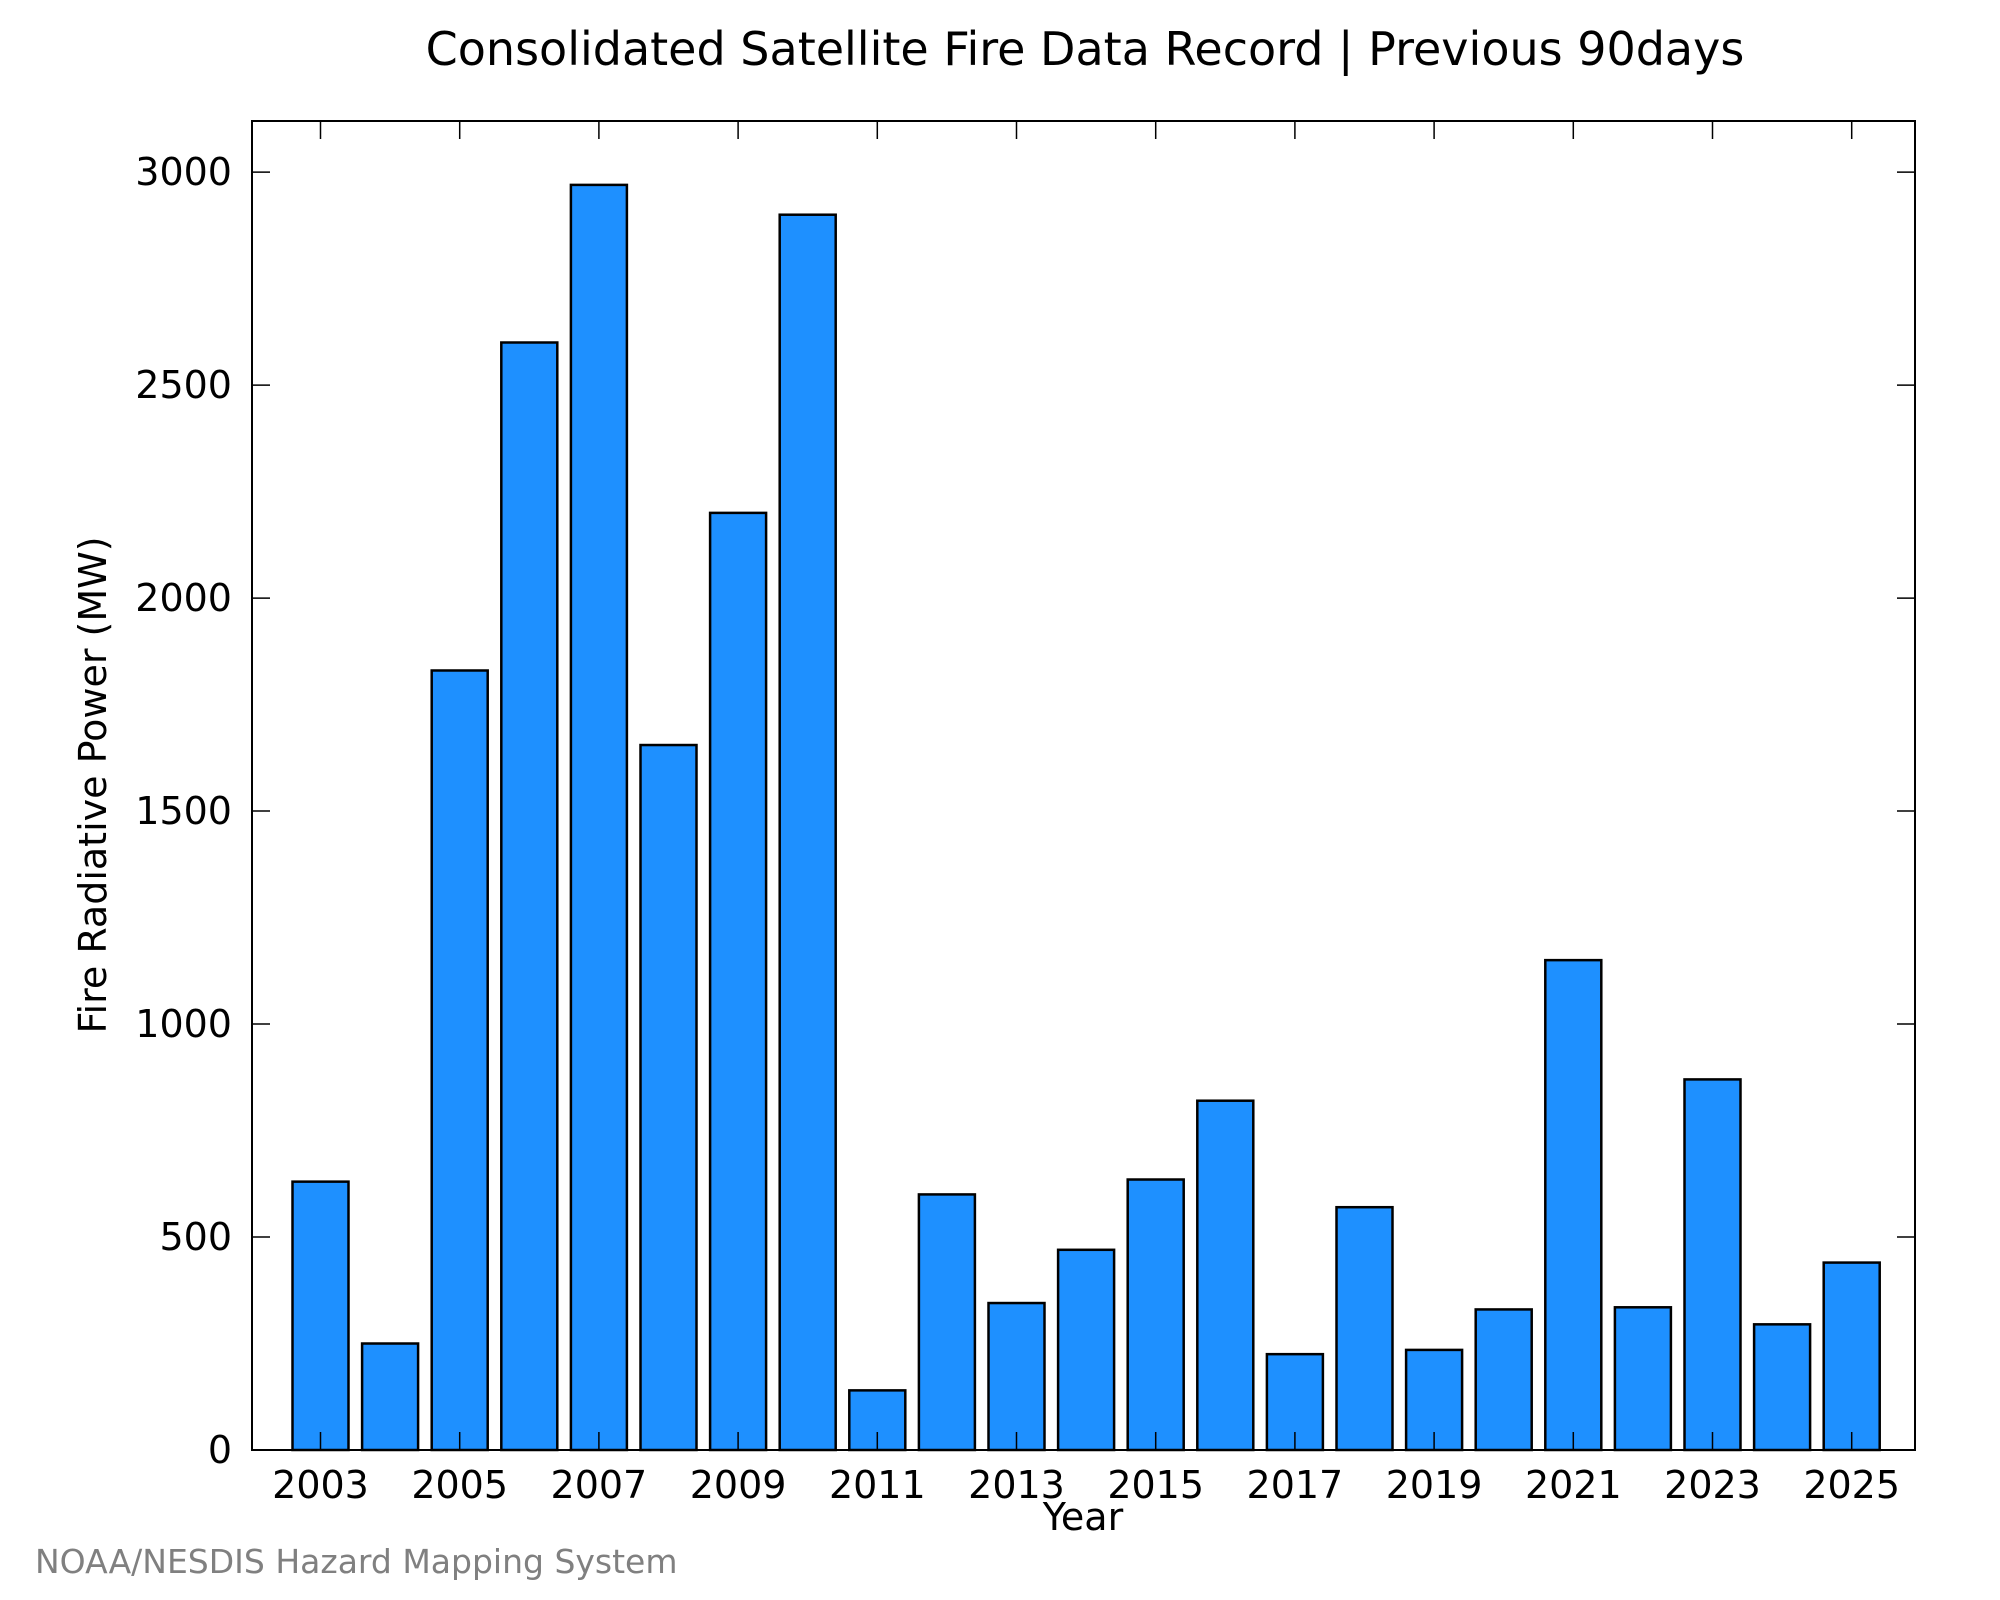  What do you see at coordinates (1295, 1485) in the screenshot?
I see `x-tick-label-2017: 2017` at bounding box center [1295, 1485].